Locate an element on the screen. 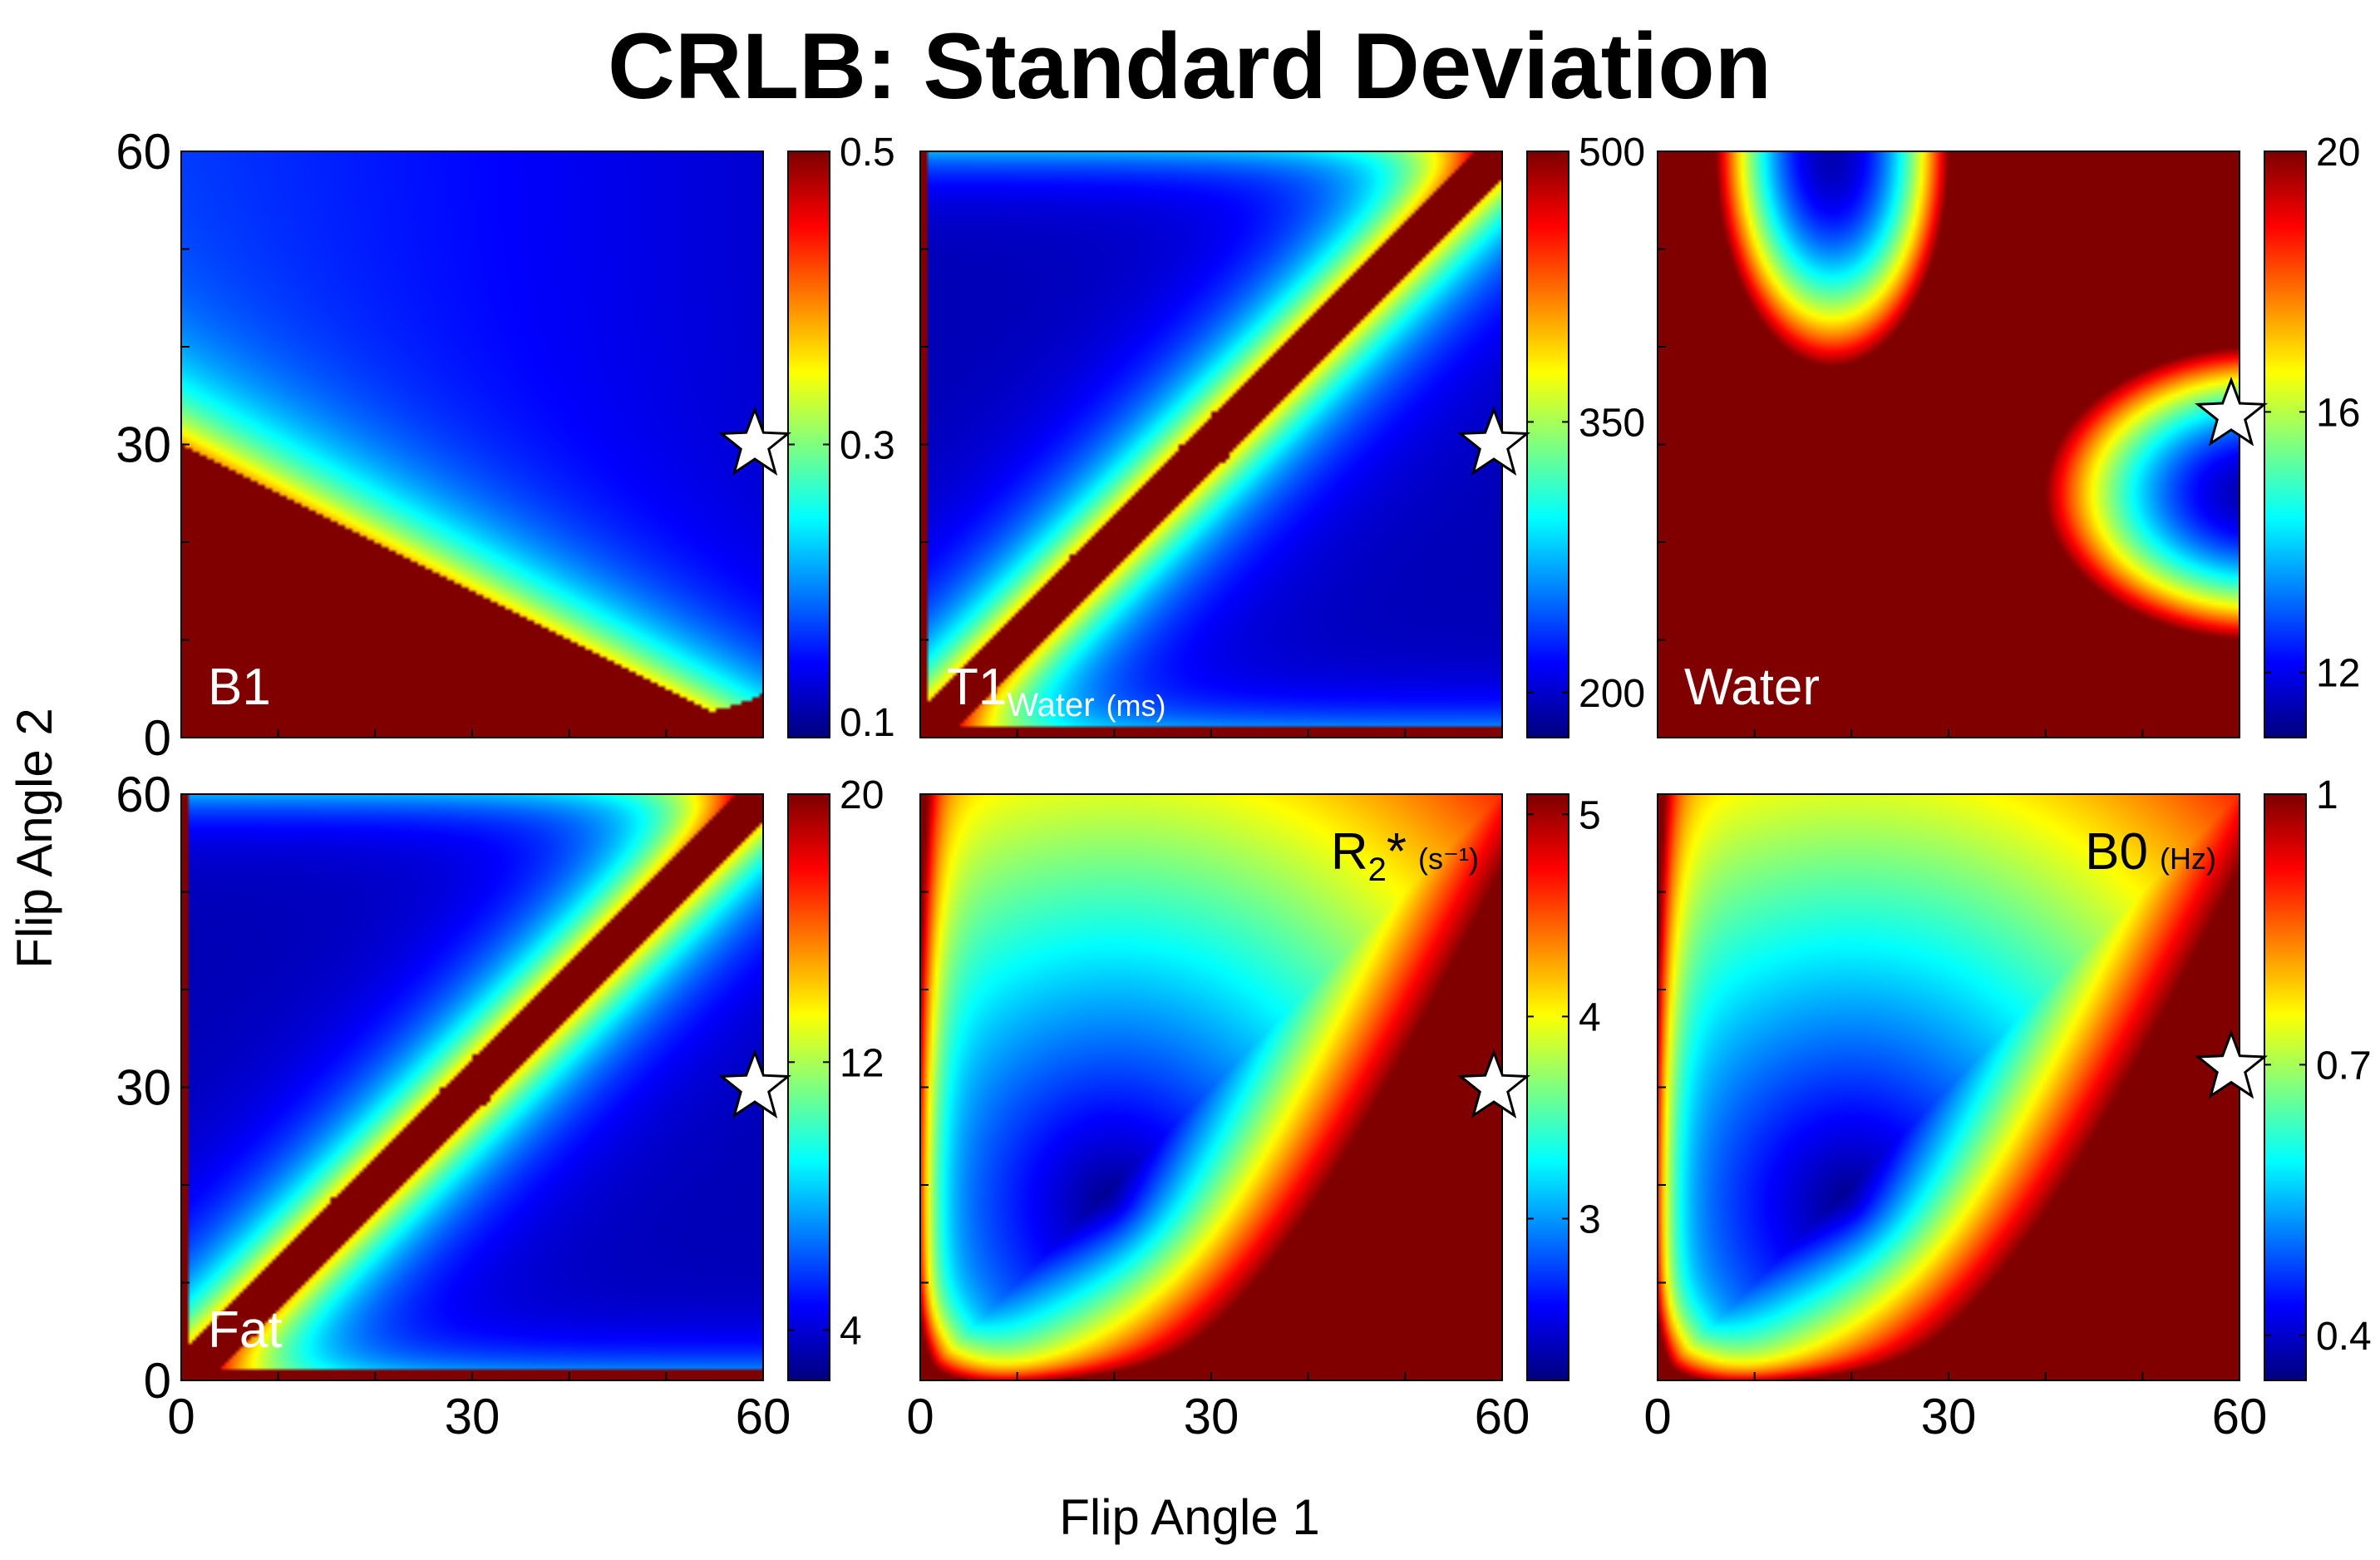 The width and height of the screenshot is (2380, 1560). panel-fat: 0 30 60 0 30 60 20 12 4 Fat is located at coordinates (500, 1105).